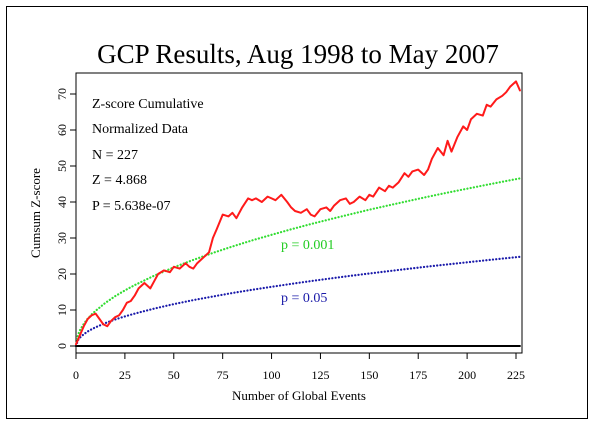  Describe the element at coordinates (62, 238) in the screenshot. I see `y-tick-label: 30` at that location.